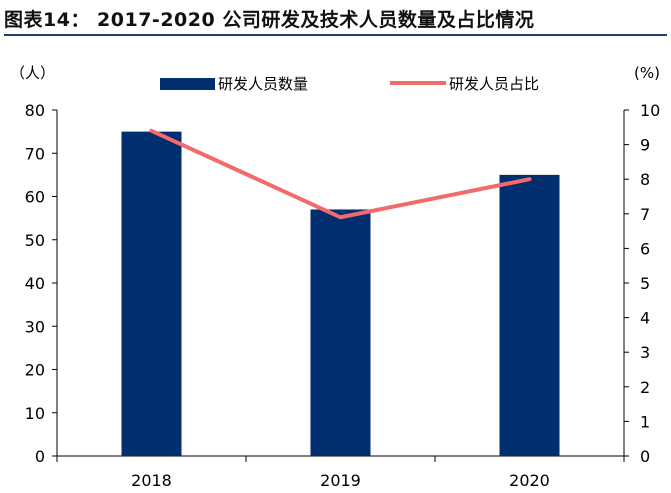 Image resolution: width=671 pixels, height=493 pixels. What do you see at coordinates (529, 480) in the screenshot?
I see `x-tick-label: 2020` at bounding box center [529, 480].